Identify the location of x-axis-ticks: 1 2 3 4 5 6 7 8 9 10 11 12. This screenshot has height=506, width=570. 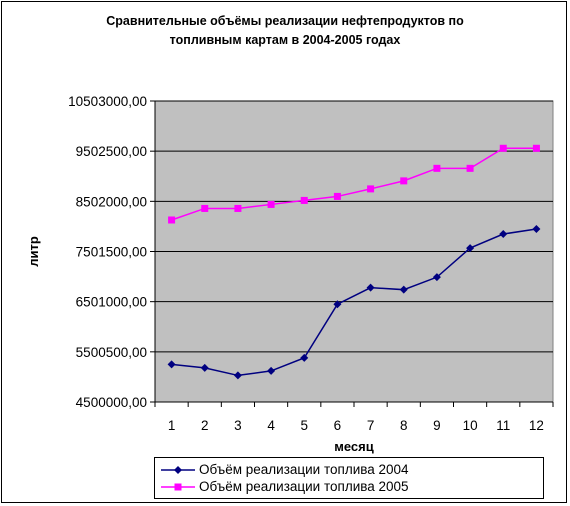
(354, 417).